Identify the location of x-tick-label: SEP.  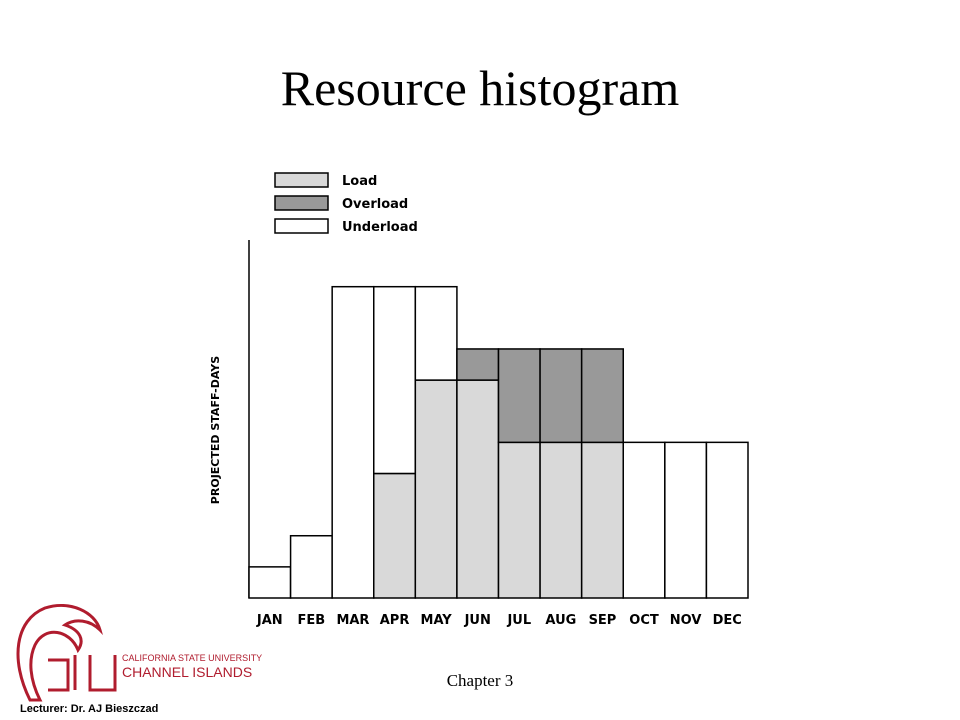
(603, 620).